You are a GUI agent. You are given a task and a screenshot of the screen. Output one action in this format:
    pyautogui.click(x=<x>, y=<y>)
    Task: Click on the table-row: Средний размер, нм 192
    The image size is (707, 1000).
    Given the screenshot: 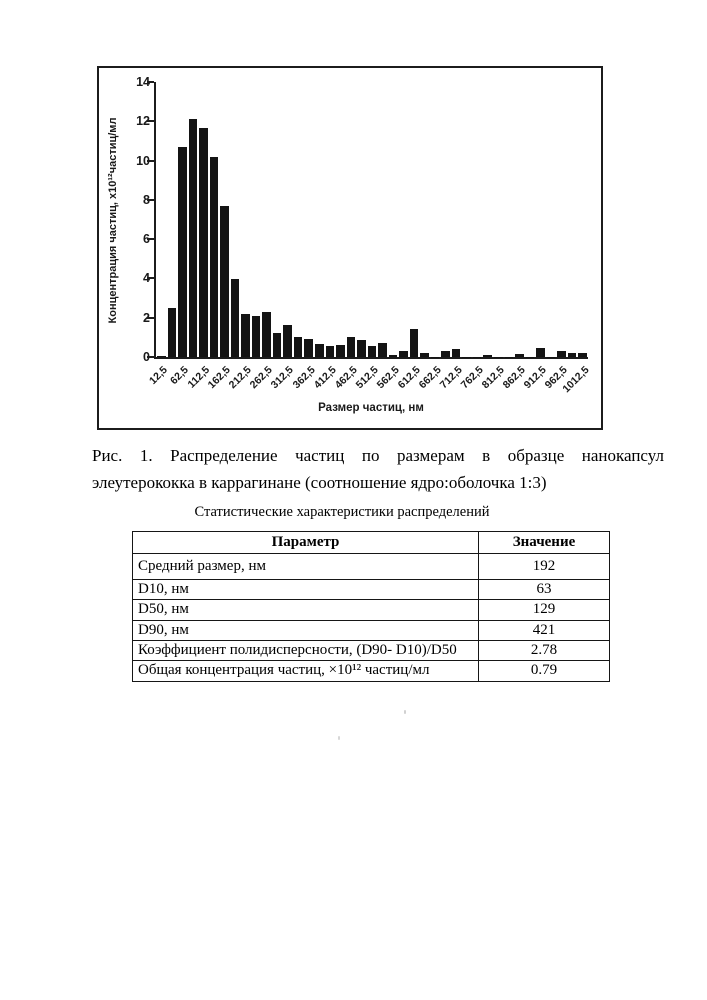 What is the action you would take?
    pyautogui.click(x=371, y=566)
    